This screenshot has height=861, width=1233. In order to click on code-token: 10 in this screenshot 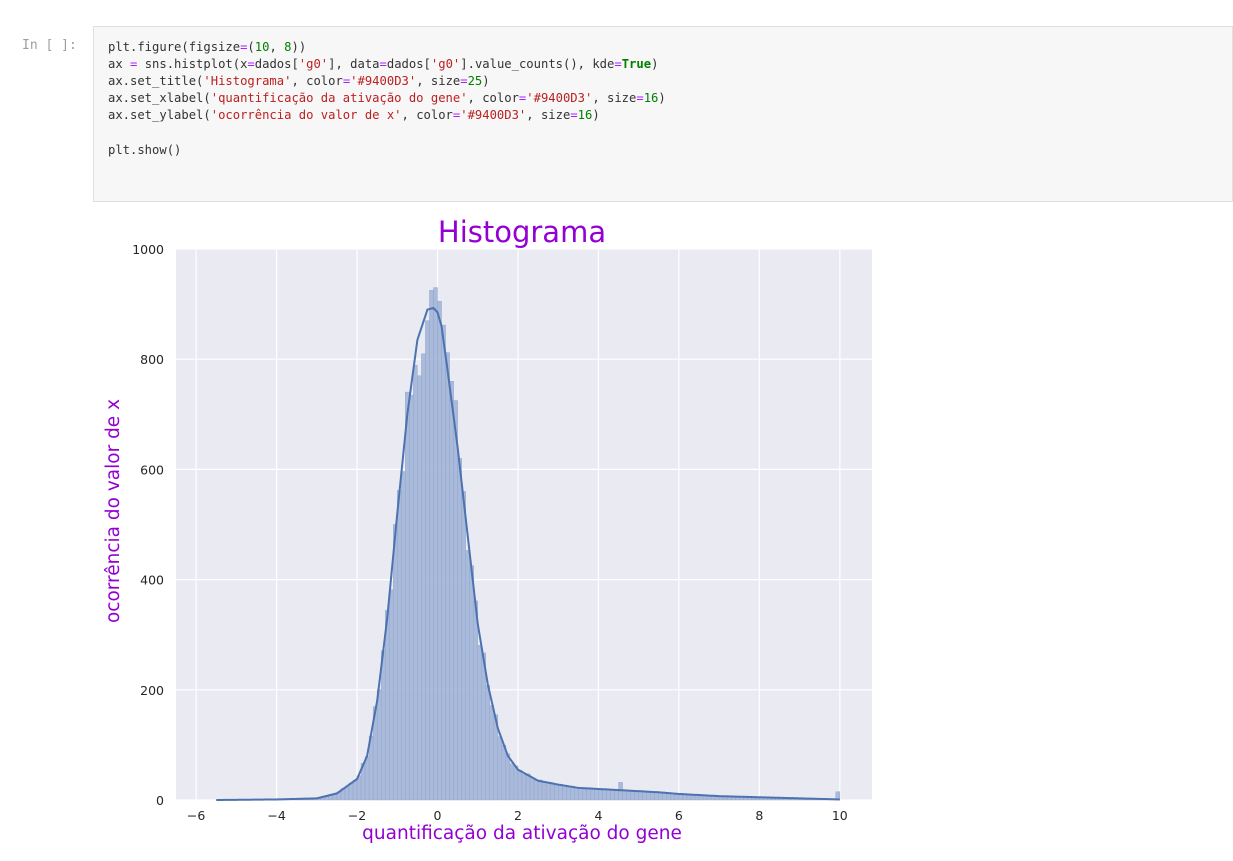, I will do `click(262, 47)`.